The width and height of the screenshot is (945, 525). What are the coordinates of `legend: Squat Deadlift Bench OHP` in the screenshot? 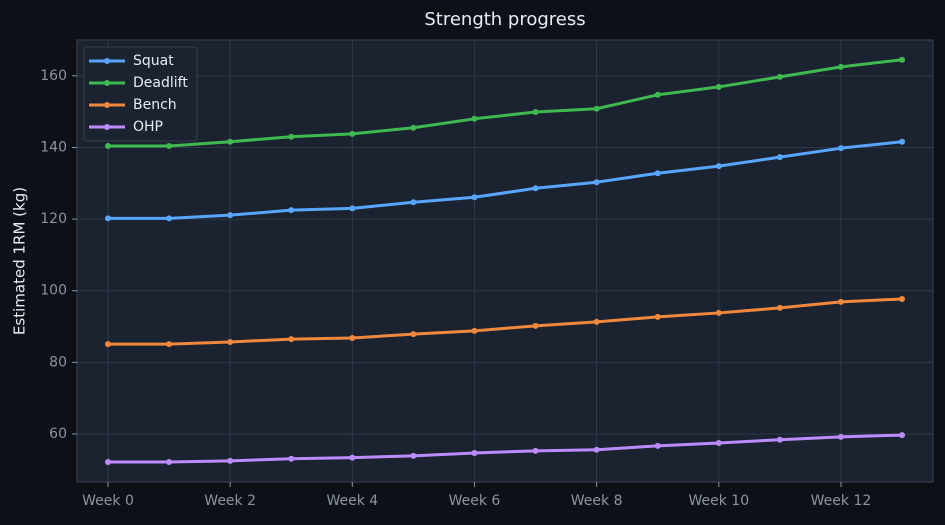 It's located at (140, 94).